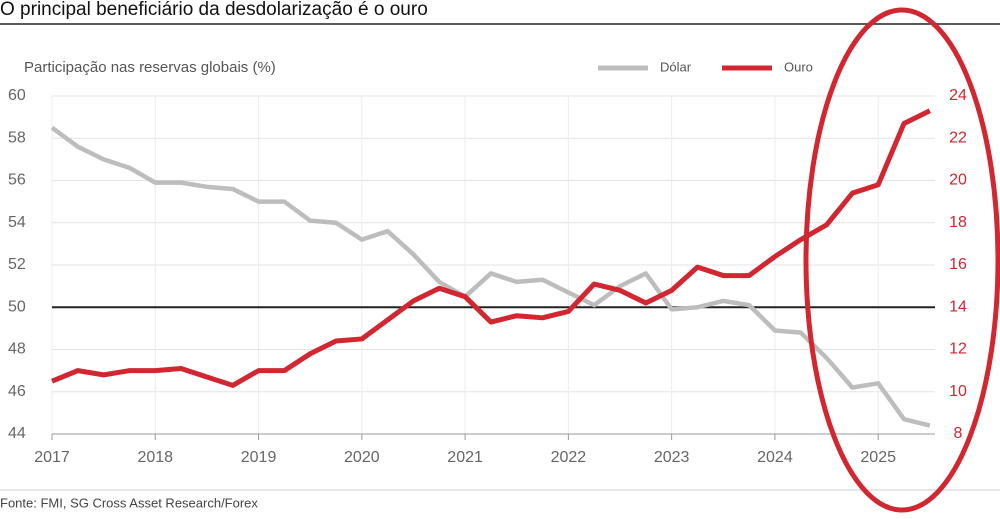 This screenshot has width=1000, height=519. Describe the element at coordinates (17, 306) in the screenshot. I see `y-tick-label: 50` at that location.